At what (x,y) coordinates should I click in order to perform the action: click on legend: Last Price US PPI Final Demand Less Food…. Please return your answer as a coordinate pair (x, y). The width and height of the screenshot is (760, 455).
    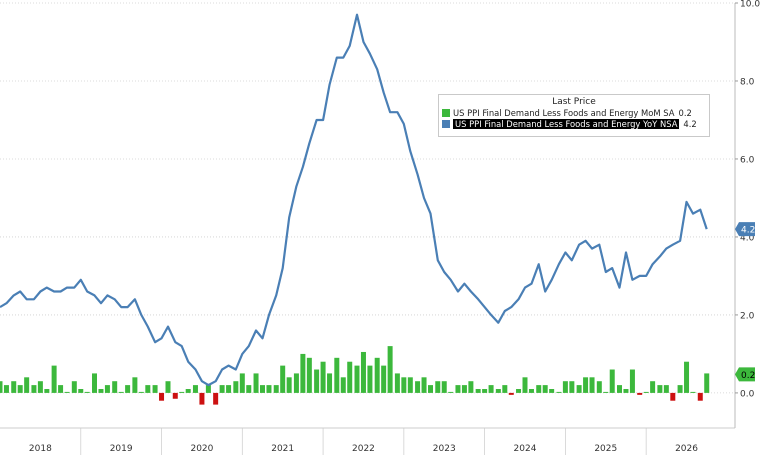
    Looking at the image, I should click on (574, 115).